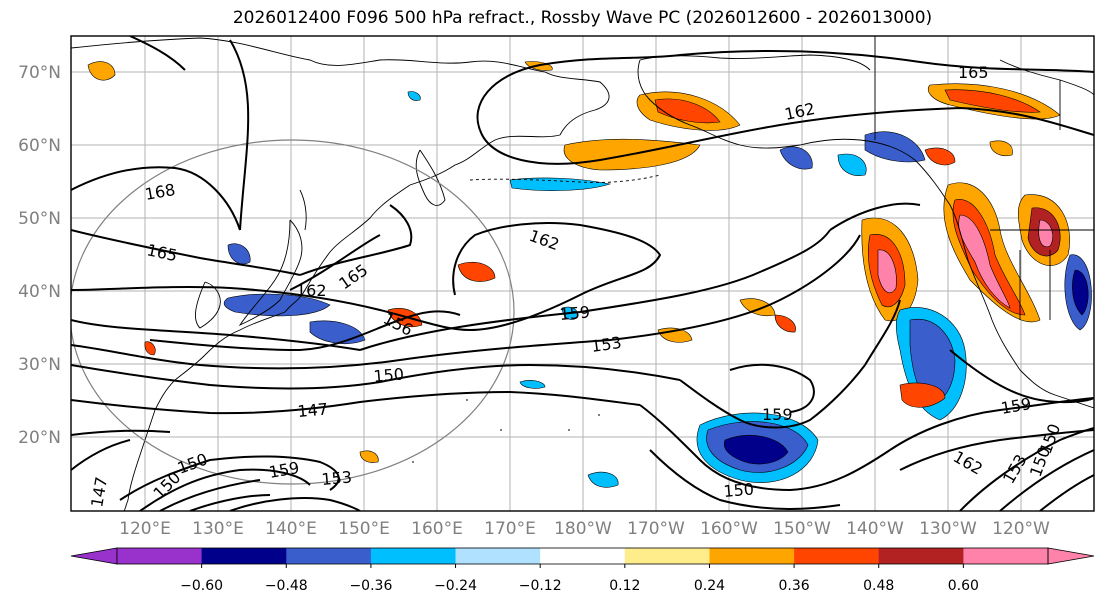 This screenshot has height=604, width=1105. Describe the element at coordinates (39, 219) in the screenshot. I see `lat-label: 50°N` at that location.